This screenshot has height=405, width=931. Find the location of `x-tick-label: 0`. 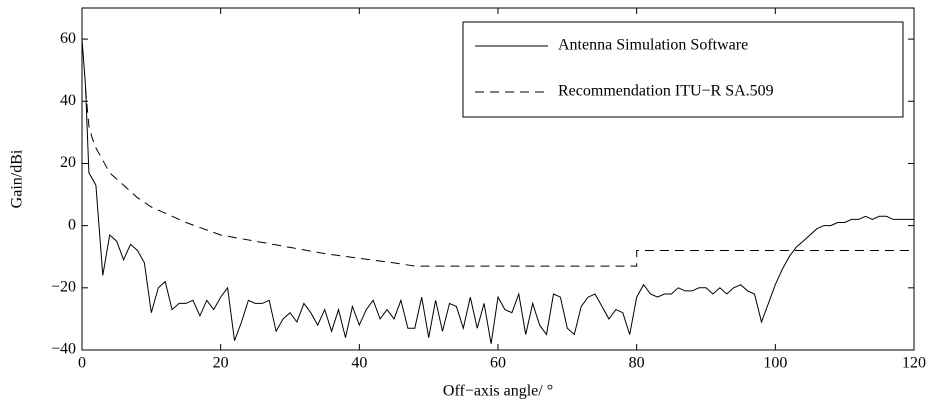

x-tick-label: 0 is located at coordinates (82, 363).